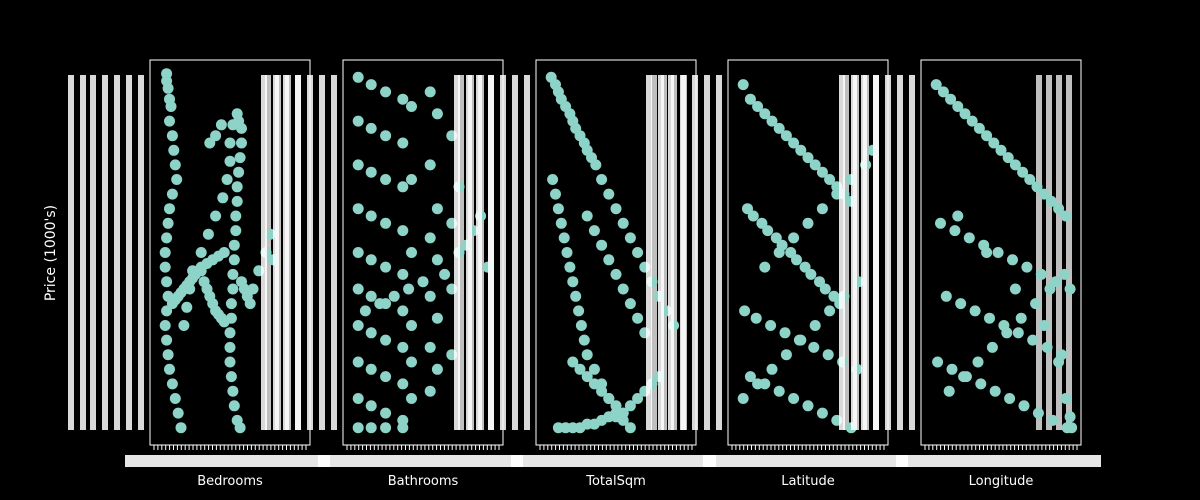 Image resolution: width=1200 pixels, height=500 pixels. What do you see at coordinates (1001, 252) in the screenshot?
I see `axes-frame` at bounding box center [1001, 252].